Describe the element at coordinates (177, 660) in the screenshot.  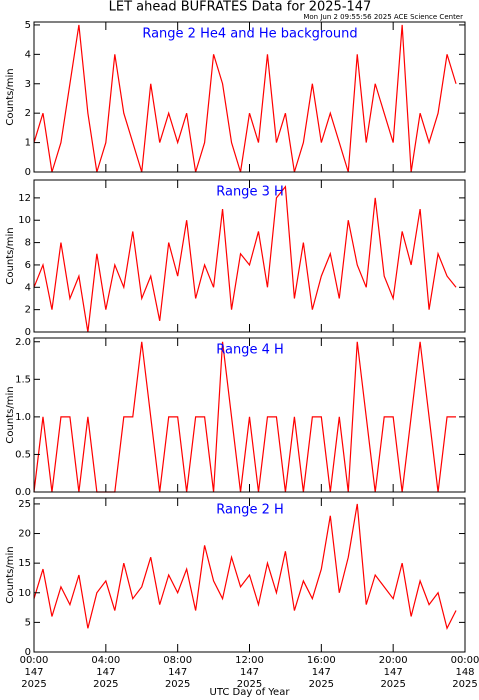
I see `x-tick-label: 08:00` at that location.